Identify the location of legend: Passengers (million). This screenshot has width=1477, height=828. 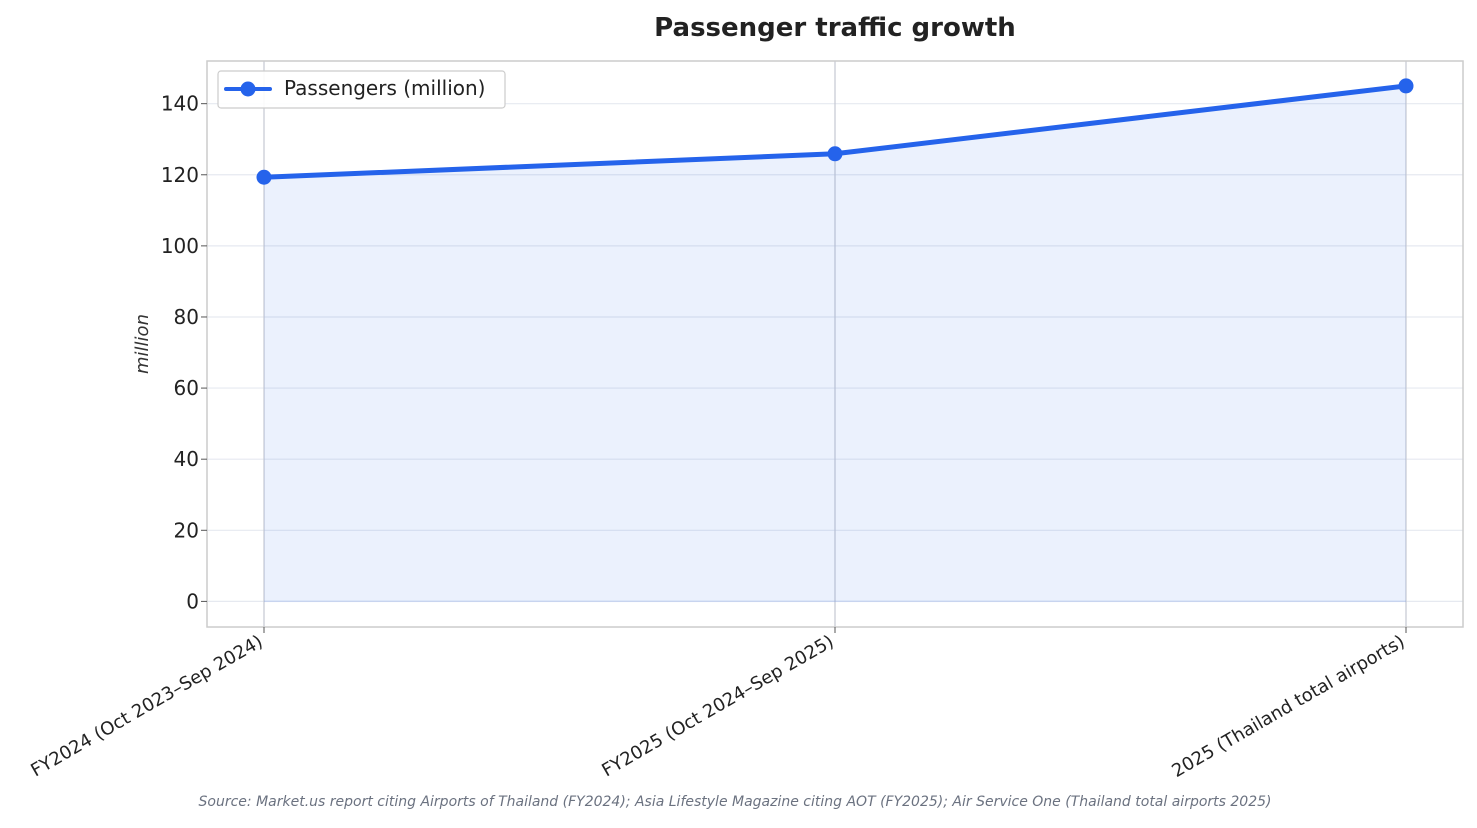
(361, 89).